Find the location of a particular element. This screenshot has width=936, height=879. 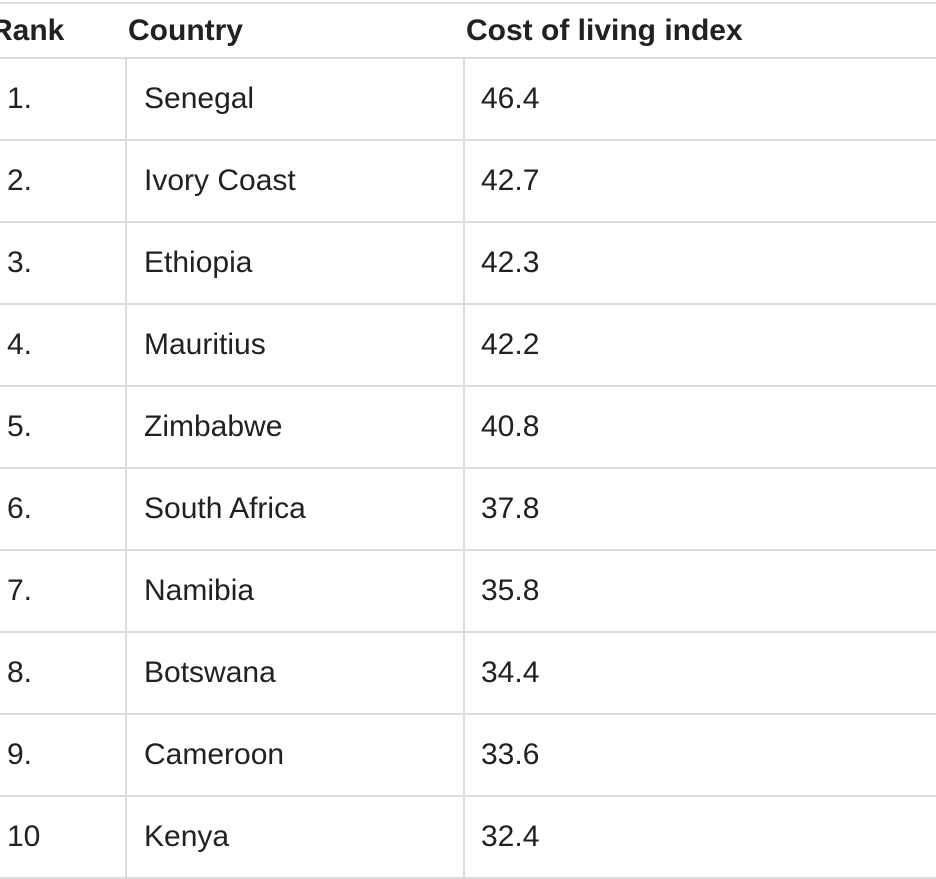

cell-rank: 6. is located at coordinates (63, 509).